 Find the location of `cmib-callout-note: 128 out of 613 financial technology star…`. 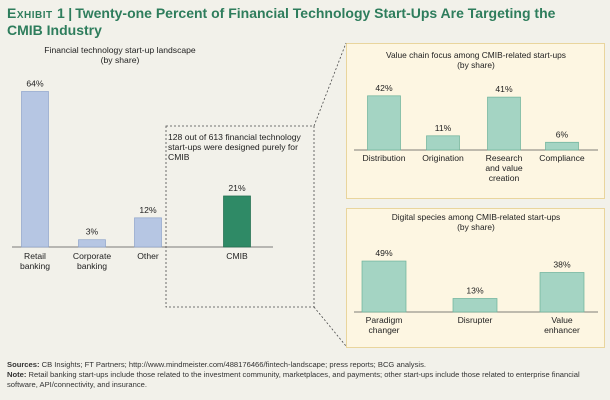

cmib-callout-note: 128 out of 613 financial technology star… is located at coordinates (234, 147).